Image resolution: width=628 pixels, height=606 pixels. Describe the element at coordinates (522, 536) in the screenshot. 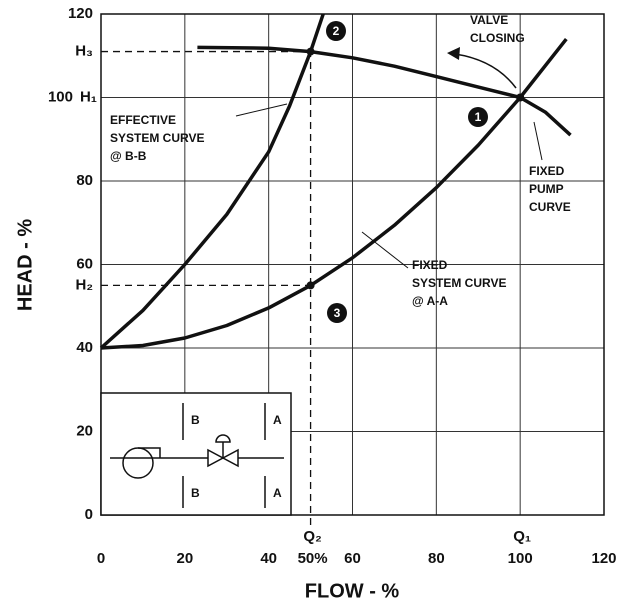

I see `q1-label: Q₁` at that location.